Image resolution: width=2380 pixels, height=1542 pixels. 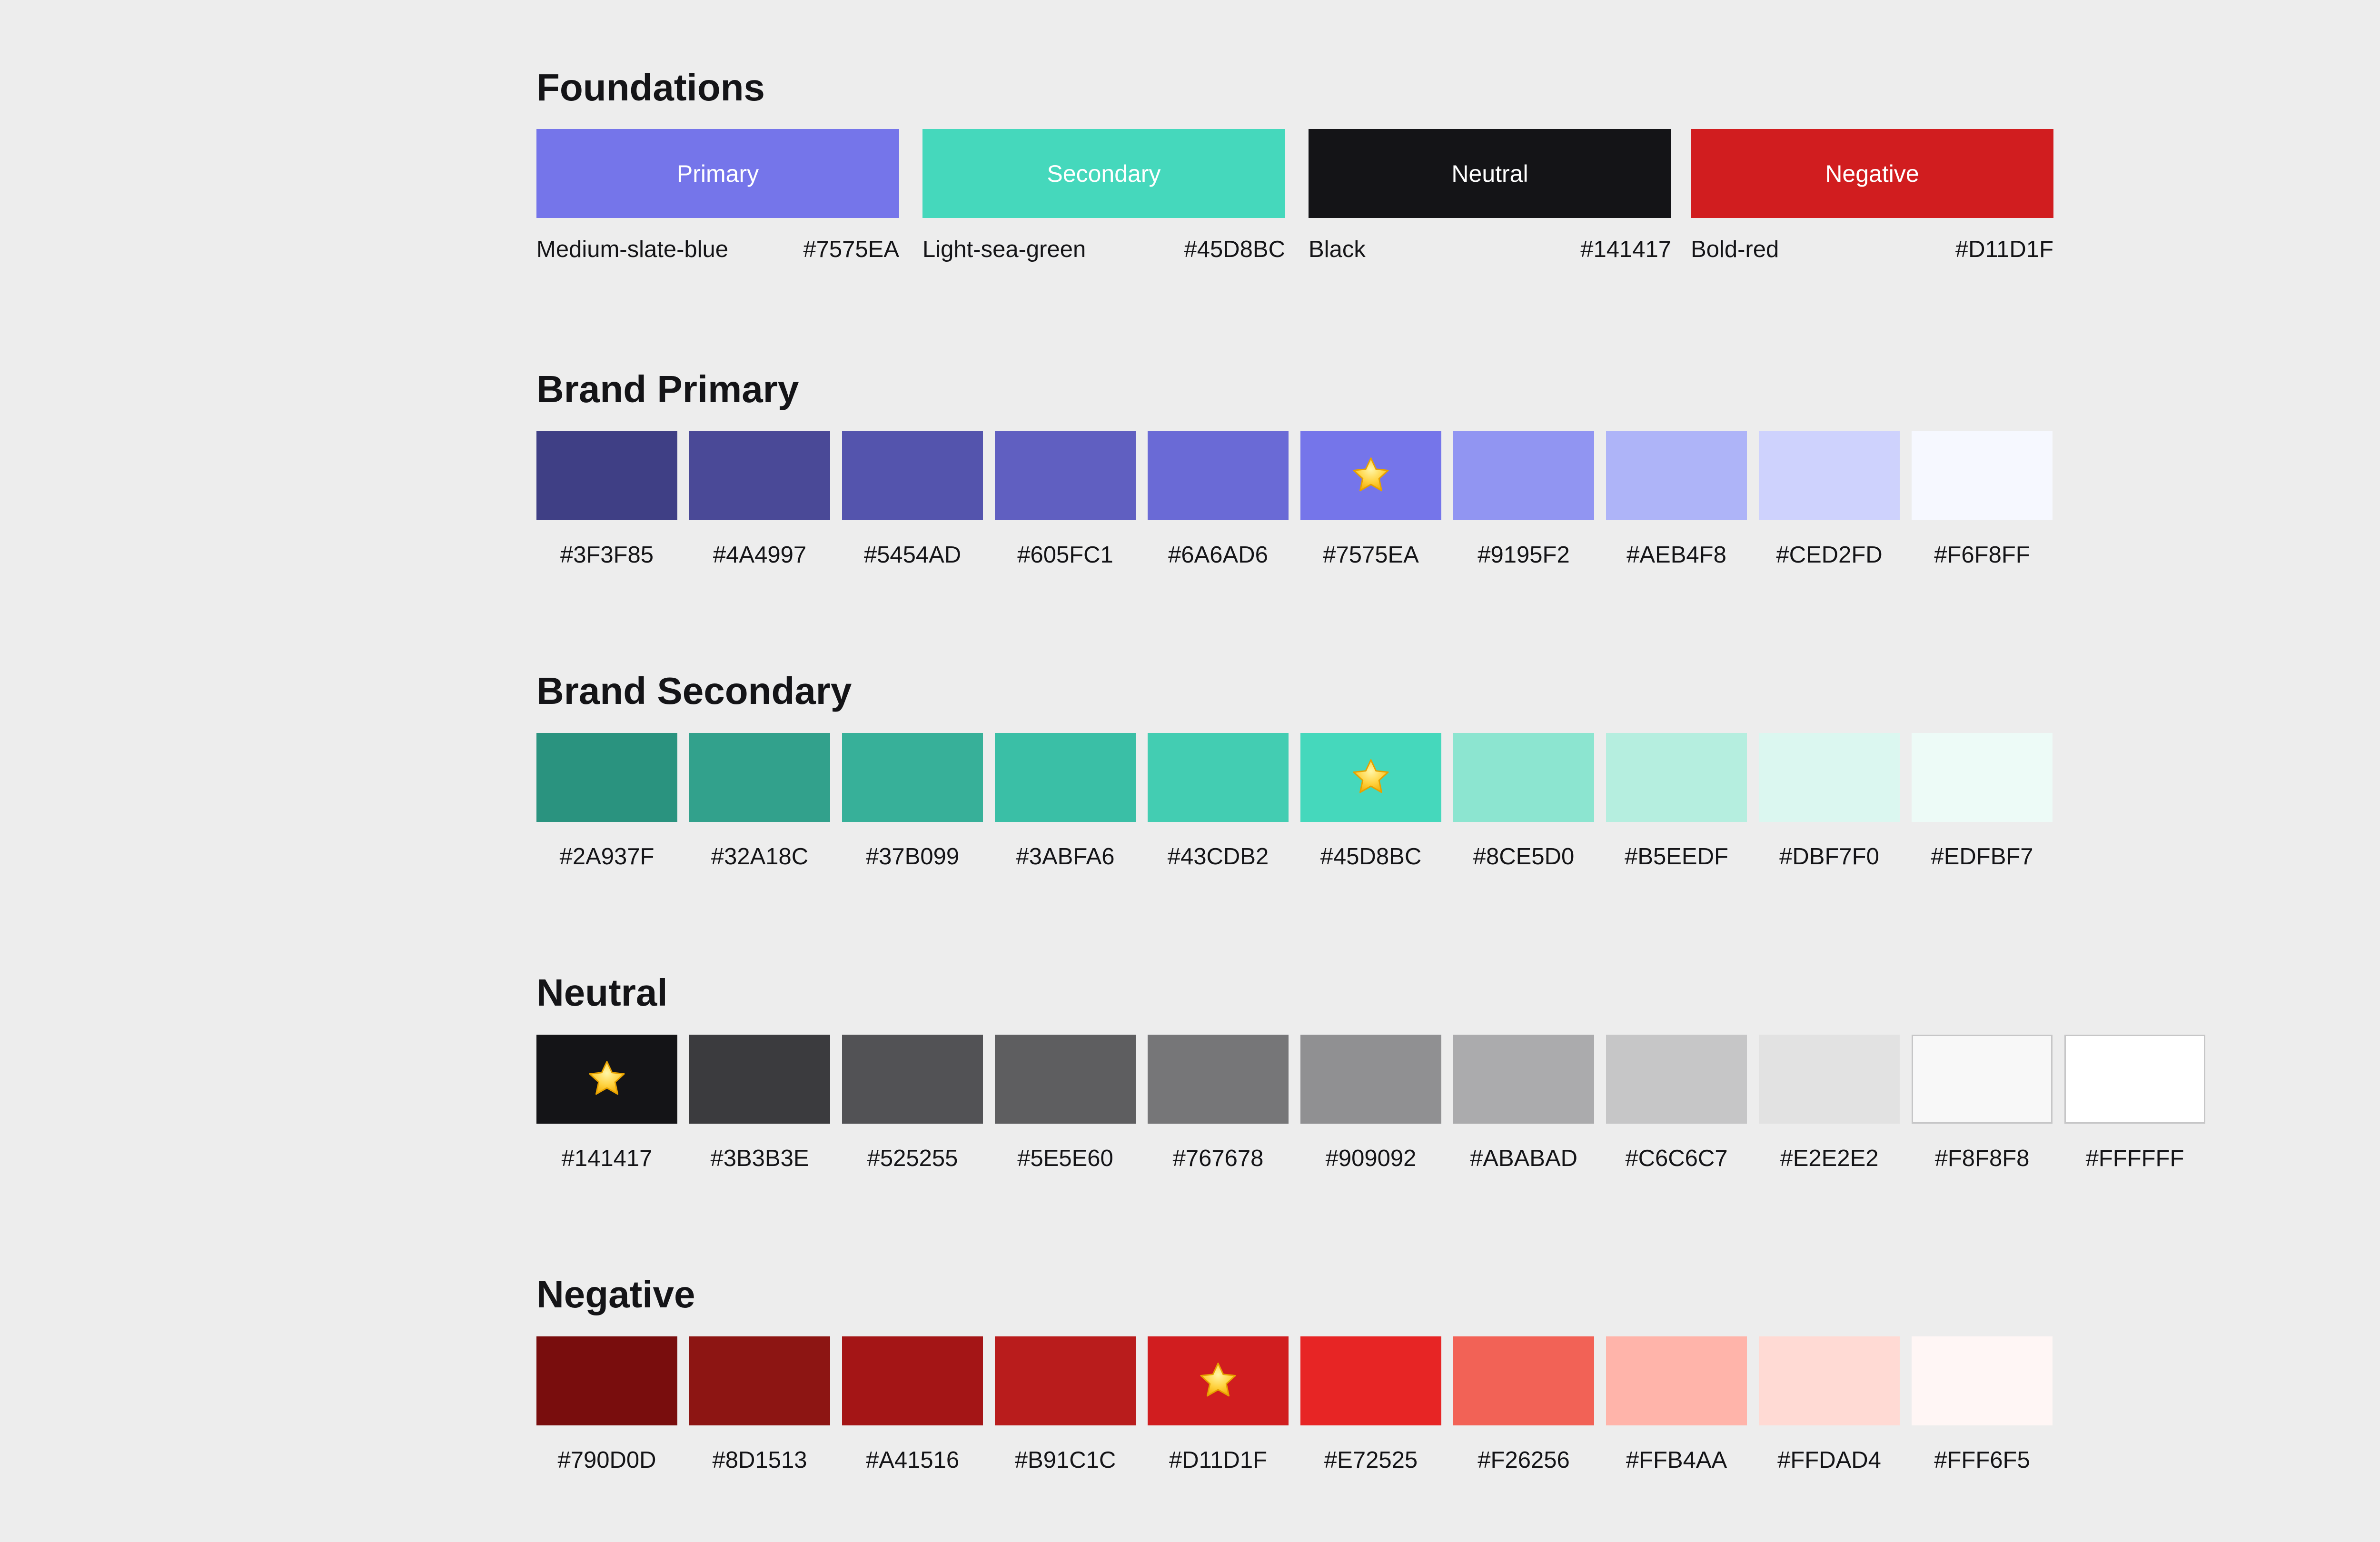 I want to click on neutral-swatch-cell: #525255, so click(x=912, y=1102).